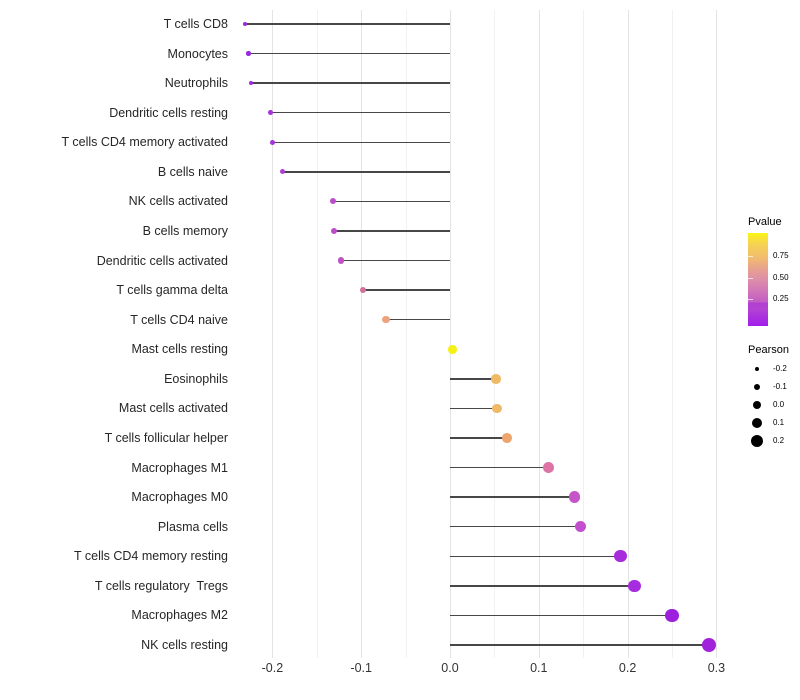 Image resolution: width=800 pixels, height=700 pixels. What do you see at coordinates (197, 53) in the screenshot?
I see `y-axis-label: Monocytes` at bounding box center [197, 53].